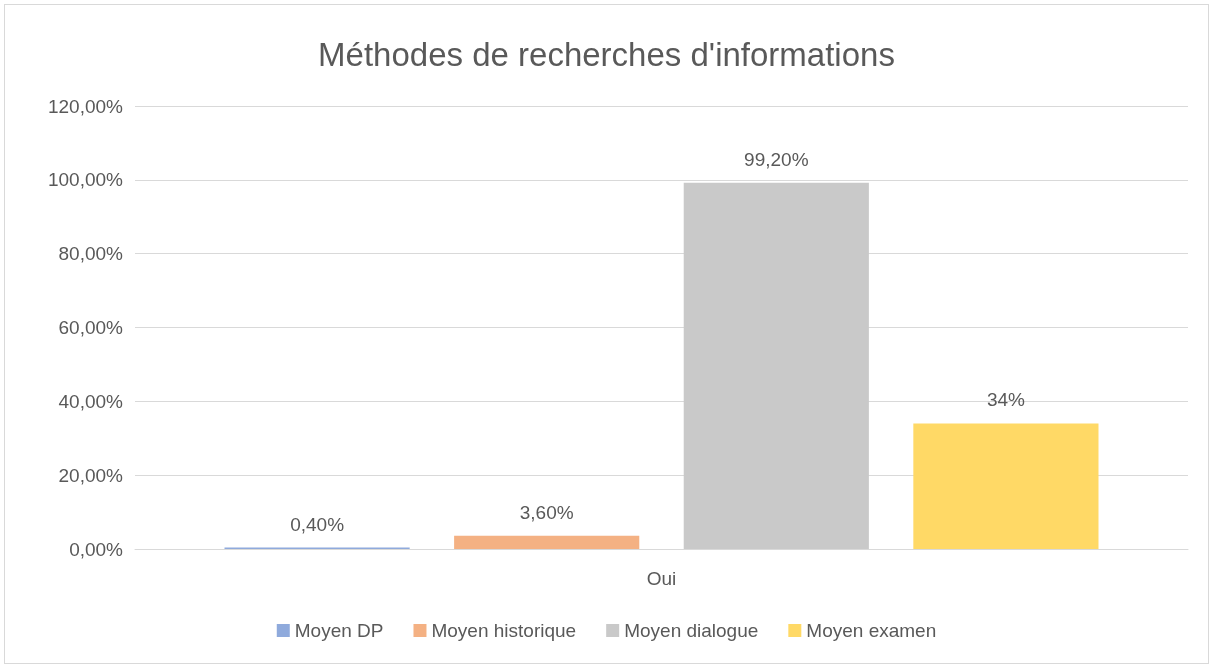 This screenshot has height=670, width=1215. I want to click on y-tick-label: 120,00%, so click(85, 106).